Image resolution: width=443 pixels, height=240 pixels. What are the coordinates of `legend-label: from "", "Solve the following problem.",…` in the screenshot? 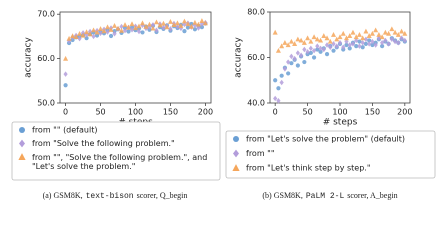 It's located at (119, 162).